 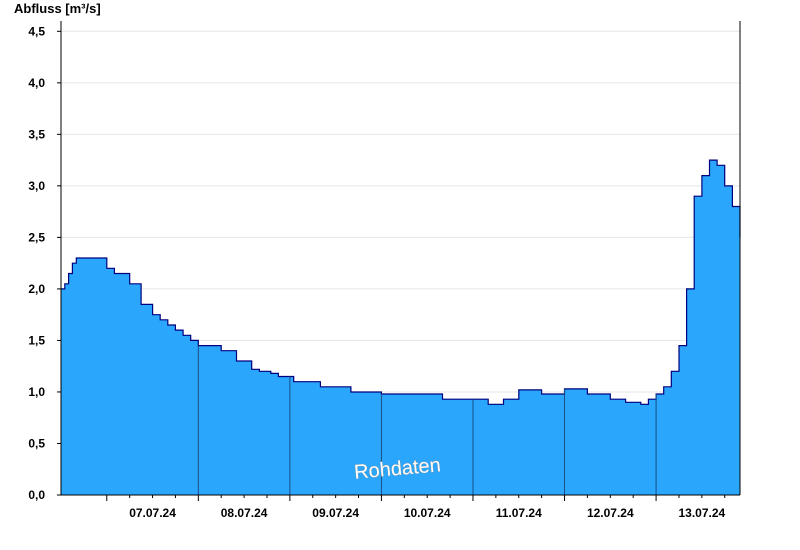 What do you see at coordinates (610, 513) in the screenshot?
I see `x-tick-label: 12.07.24` at bounding box center [610, 513].